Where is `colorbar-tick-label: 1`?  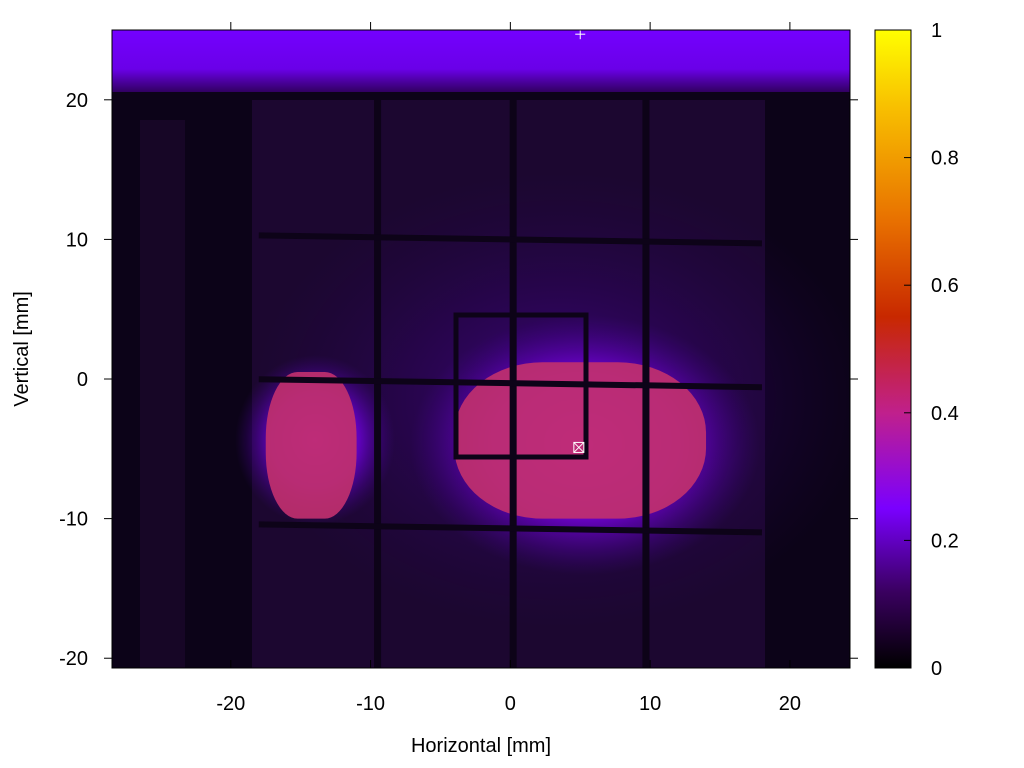 colorbar-tick-label: 1 is located at coordinates (936, 31).